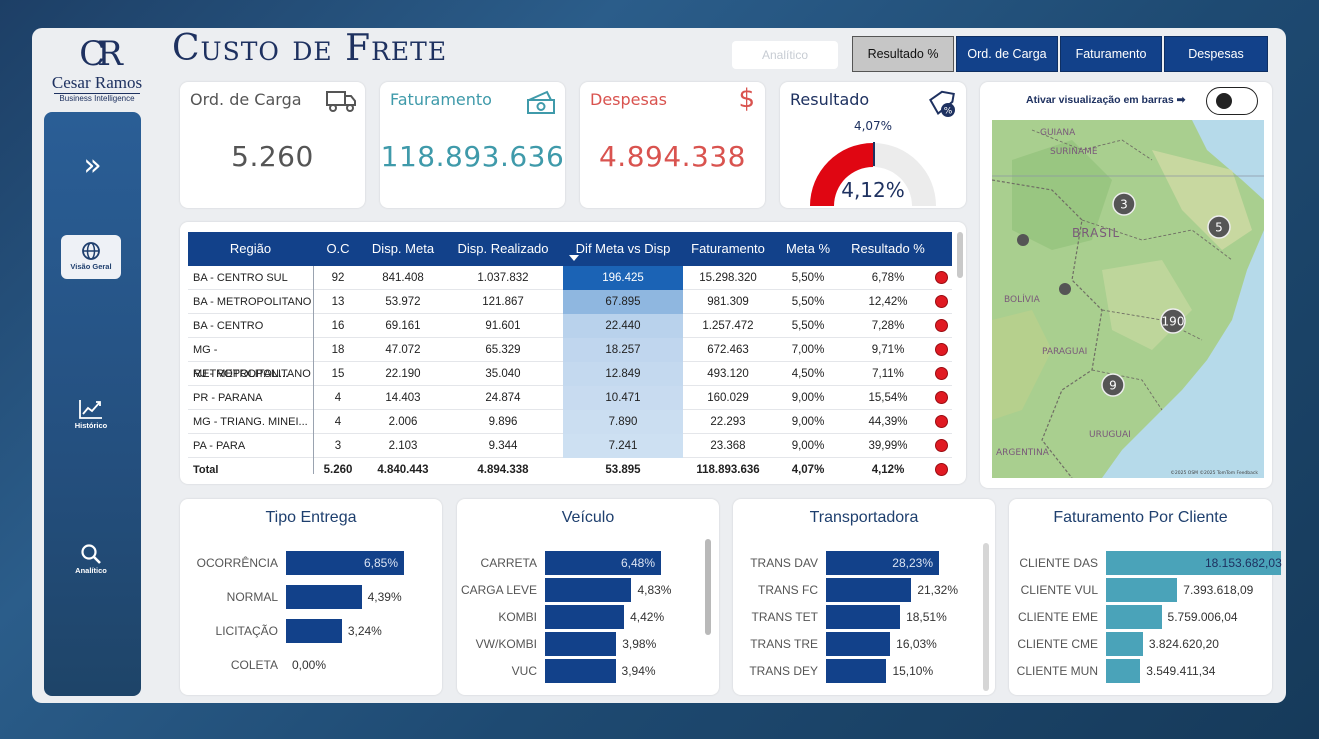 The height and width of the screenshot is (739, 1319). What do you see at coordinates (926, 617) in the screenshot?
I see `bar-value-label: 18,51%` at bounding box center [926, 617].